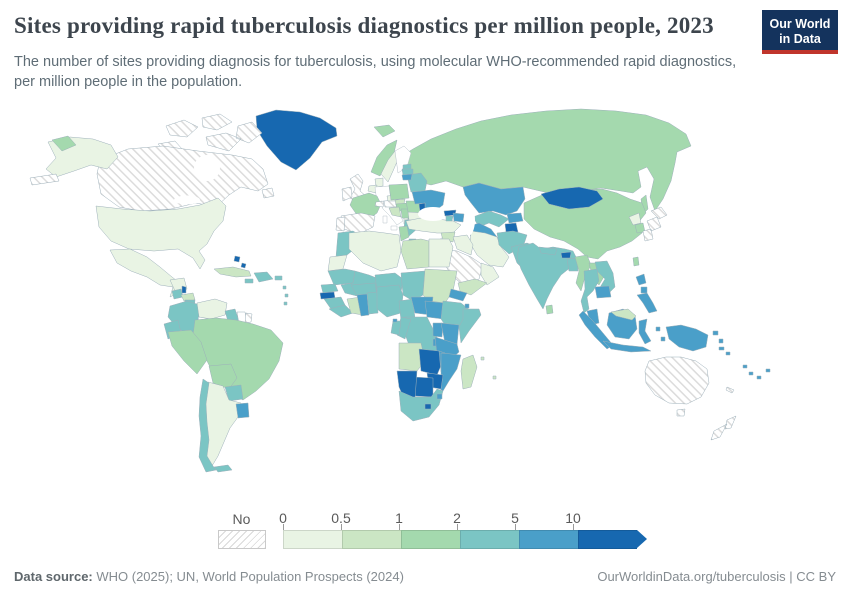  What do you see at coordinates (431, 362) in the screenshot?
I see `region-zambia` at bounding box center [431, 362].